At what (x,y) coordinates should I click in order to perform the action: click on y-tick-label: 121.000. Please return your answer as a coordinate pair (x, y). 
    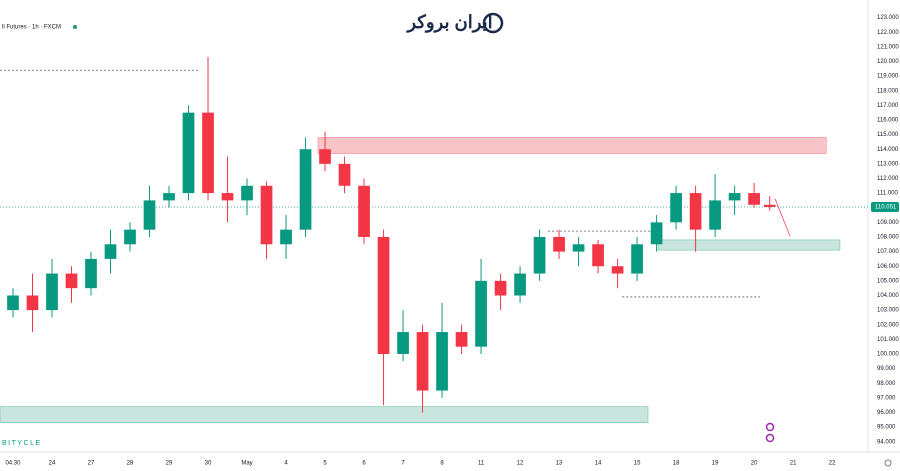
    Looking at the image, I should click on (888, 47).